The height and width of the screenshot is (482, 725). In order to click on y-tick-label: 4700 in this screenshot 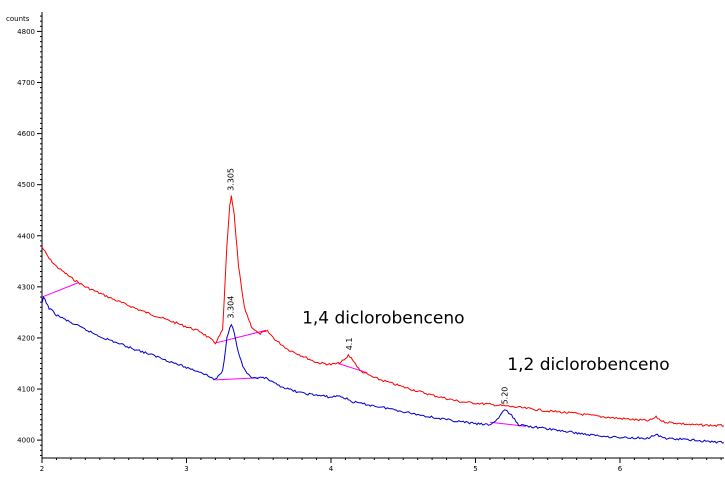, I will do `click(26, 83)`.